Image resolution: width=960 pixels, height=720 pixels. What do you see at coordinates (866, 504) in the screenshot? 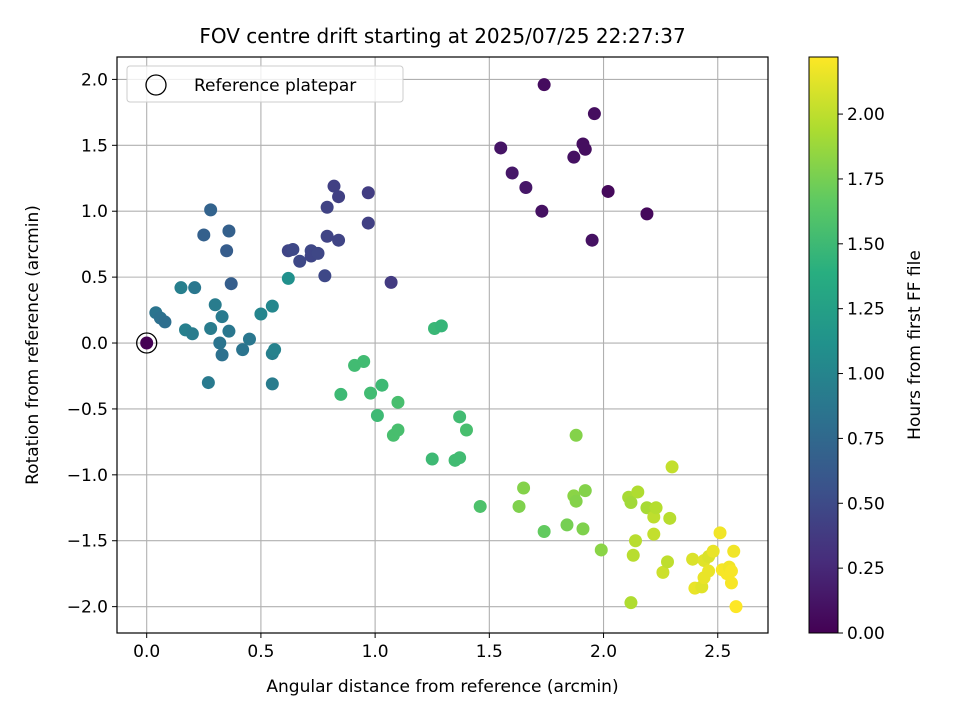
I see `colorbar-tick-label: 0.50` at bounding box center [866, 504].